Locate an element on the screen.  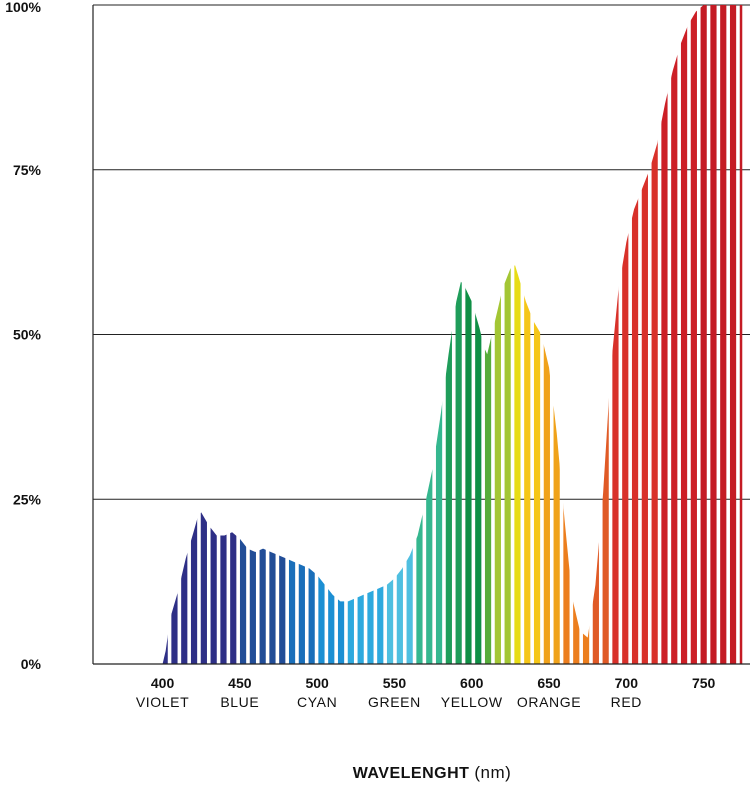
y-tick-label: 50% is located at coordinates (27, 335).